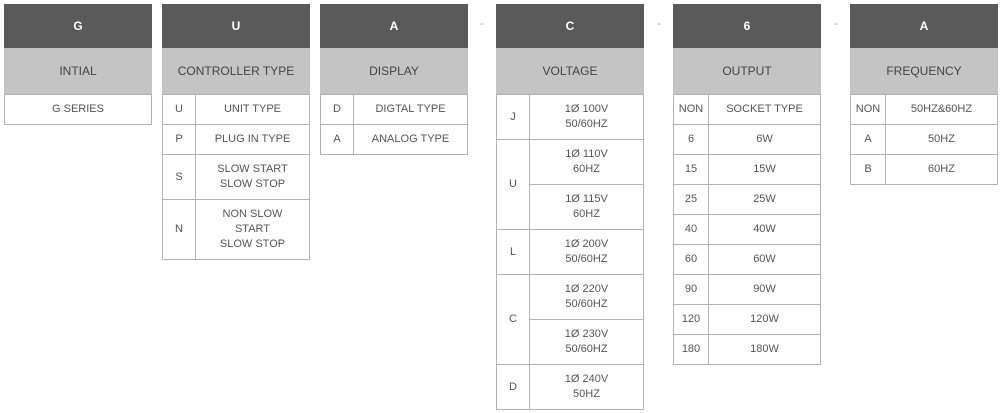  What do you see at coordinates (586, 207) in the screenshot?
I see `row-label: 1Ø 115V 60HZ` at bounding box center [586, 207].